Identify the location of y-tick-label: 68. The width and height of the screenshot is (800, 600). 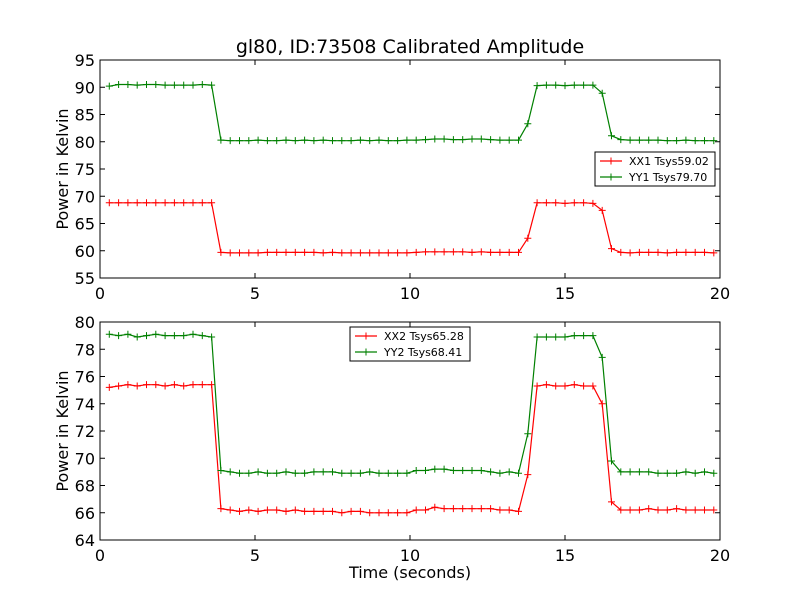
(85, 486).